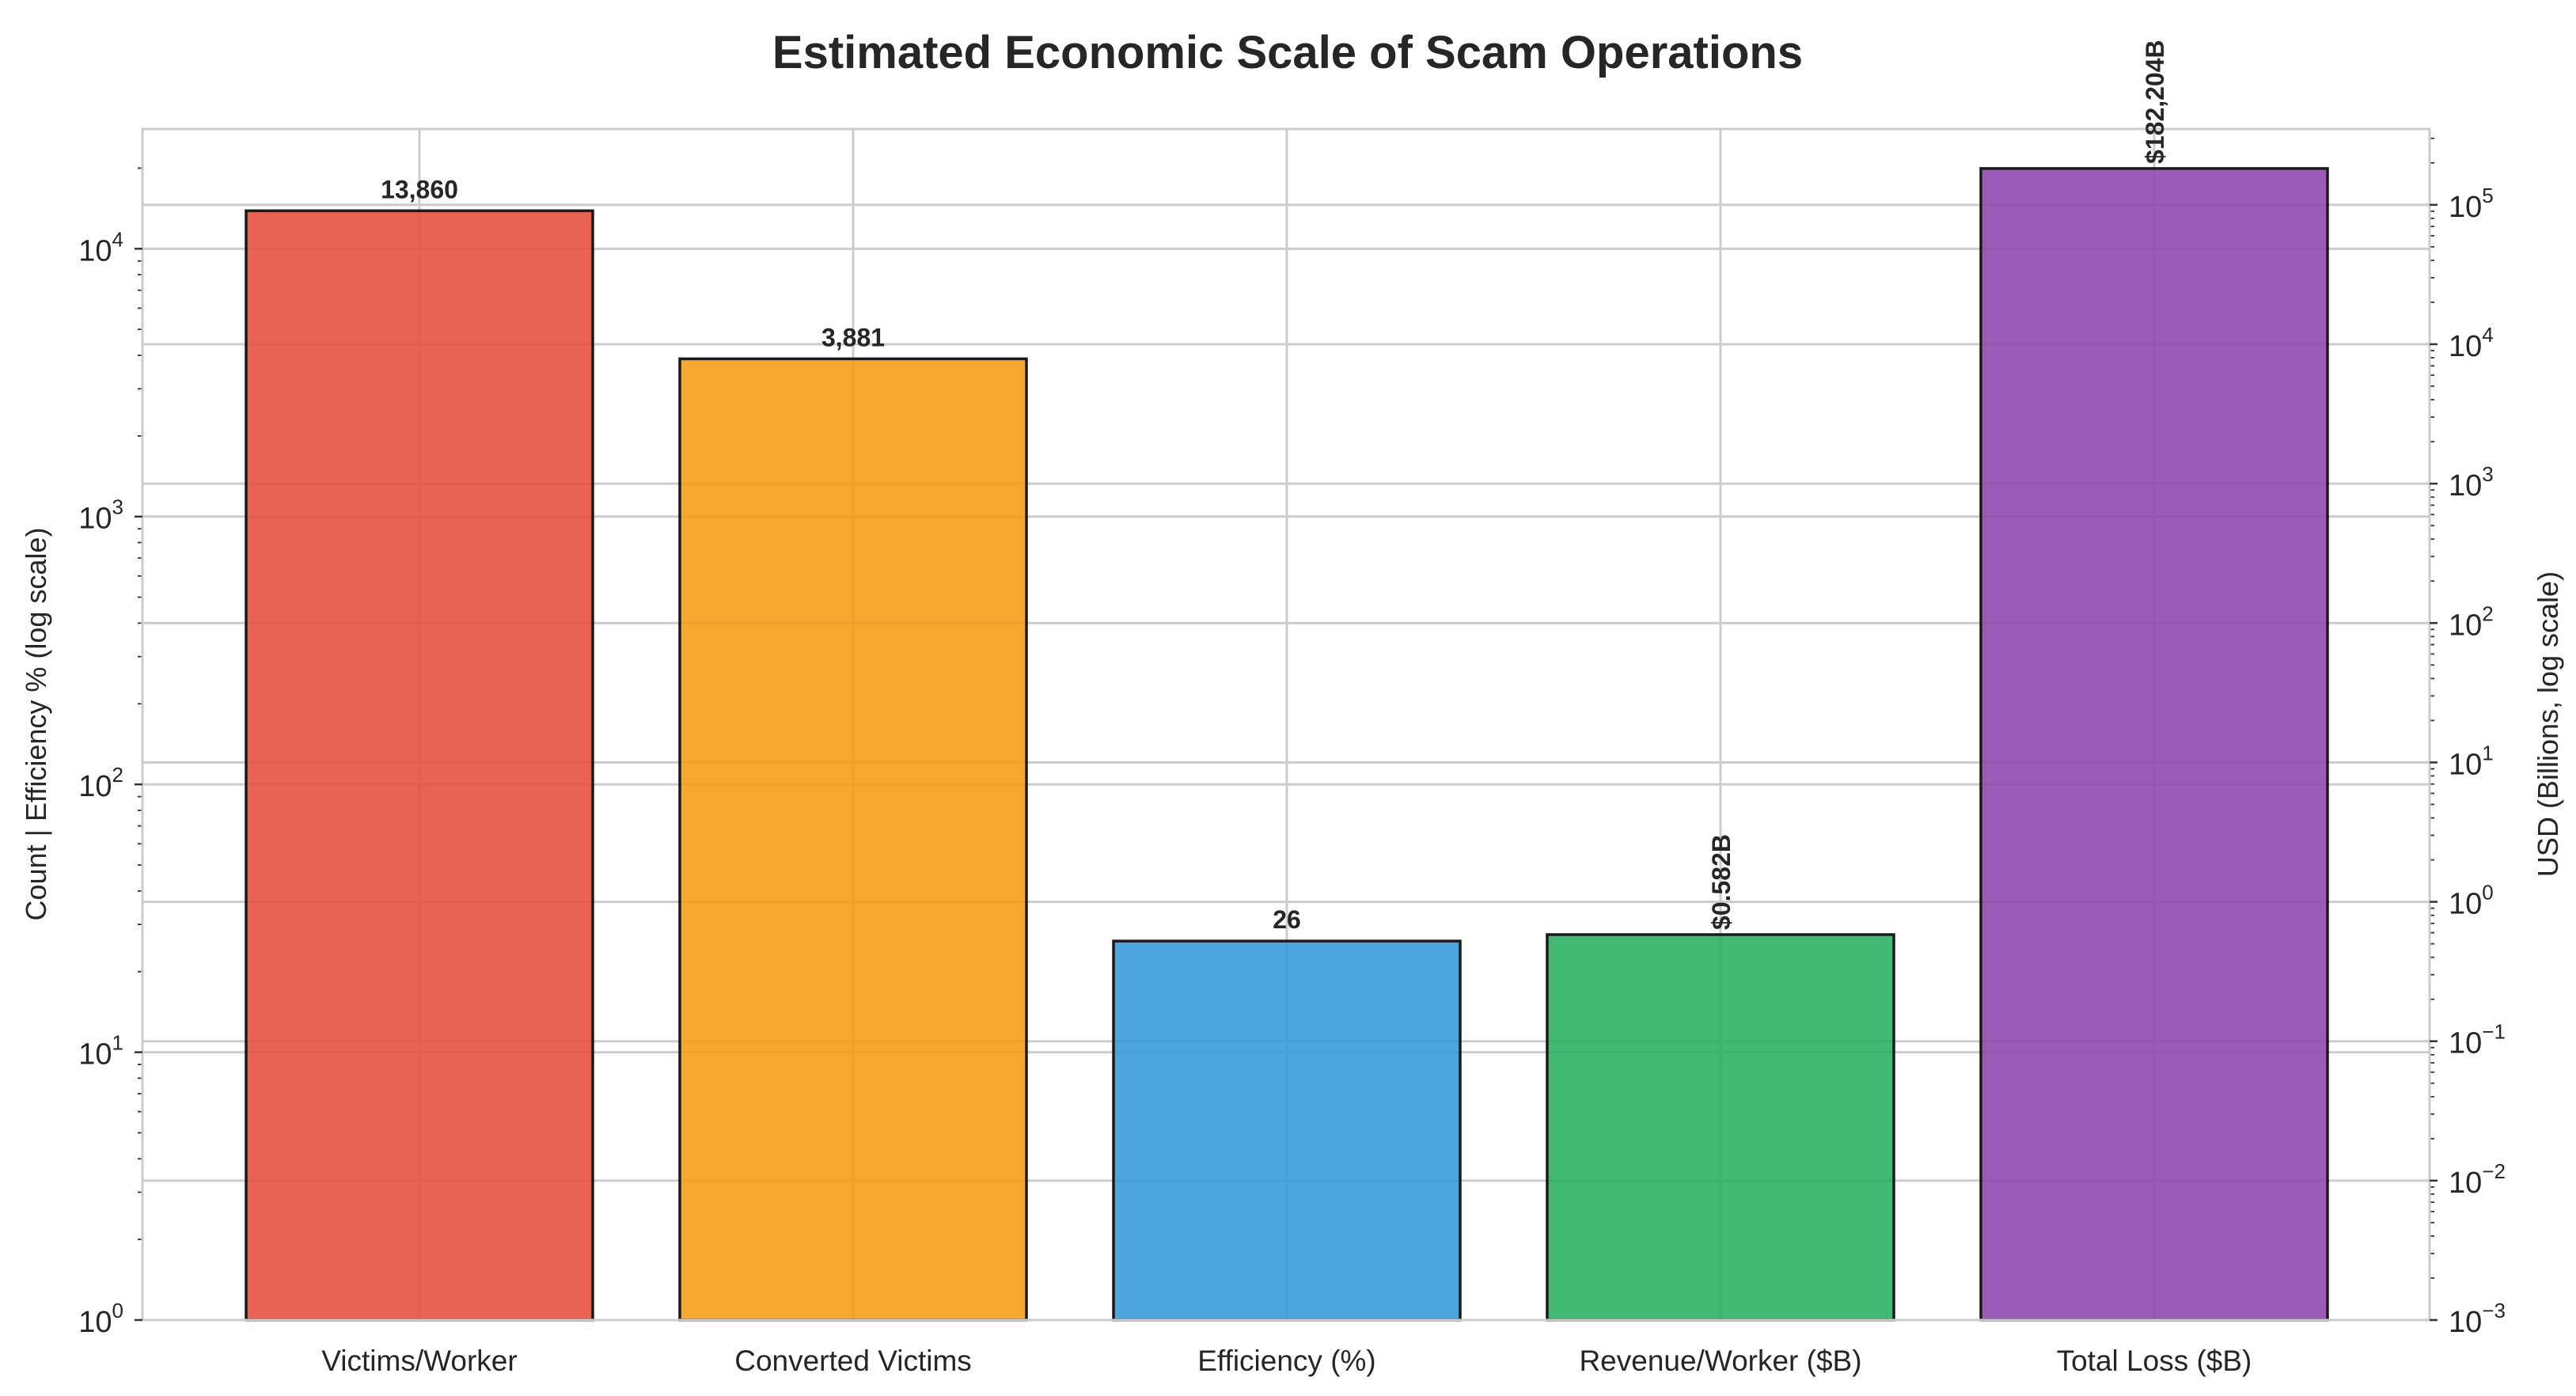  Describe the element at coordinates (2471, 761) in the screenshot. I see `right-tick-label: 10¹` at that location.